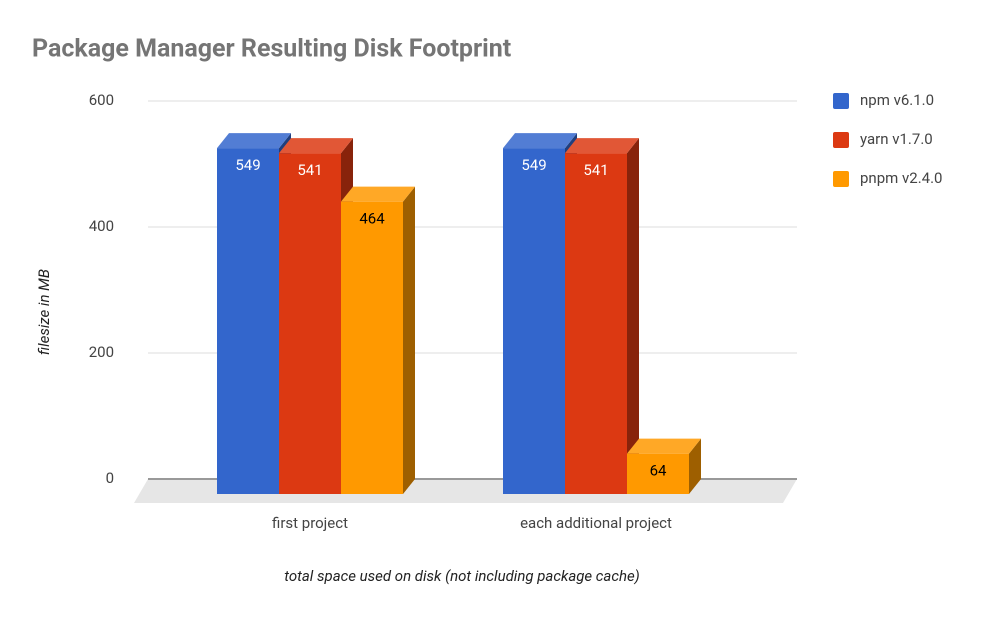 The image size is (1000, 618). I want to click on data-label: 64, so click(658, 471).